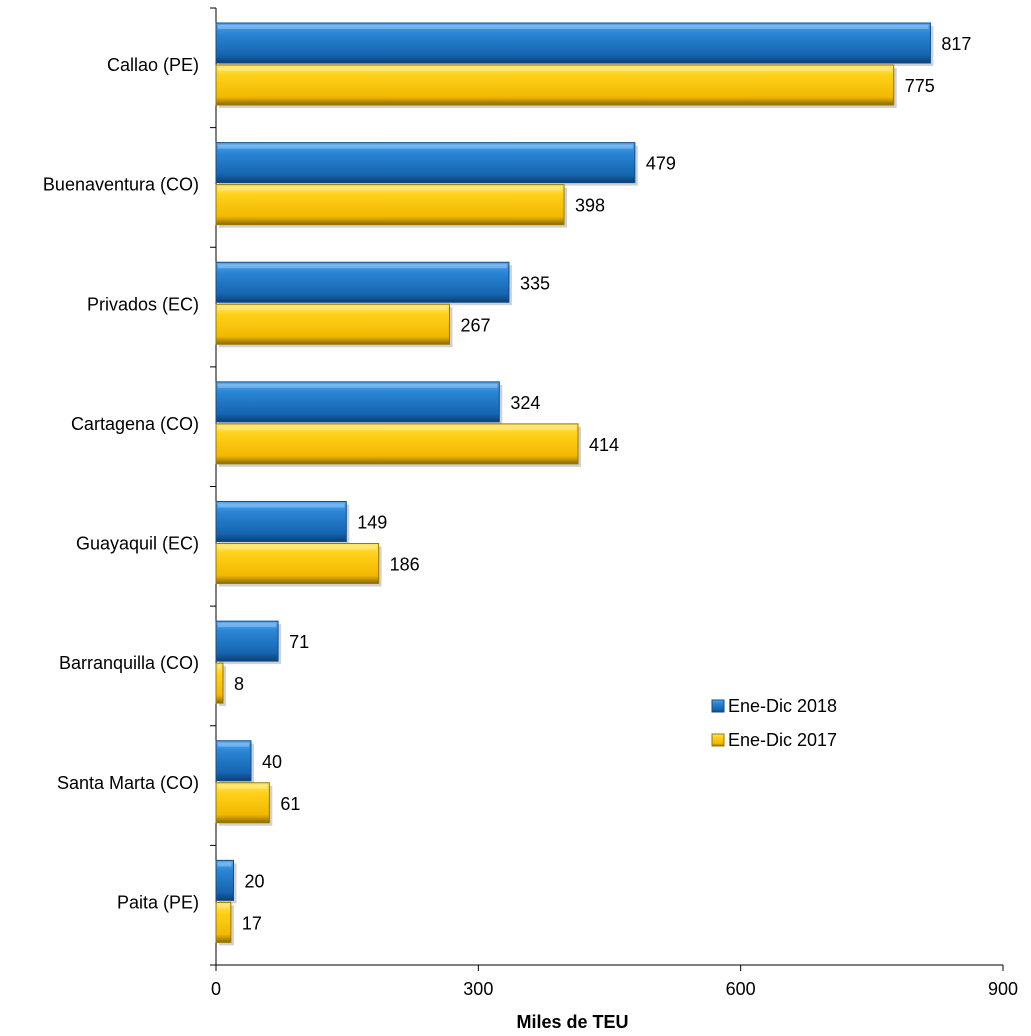 This screenshot has height=1036, width=1031. I want to click on data-label: 149, so click(372, 523).